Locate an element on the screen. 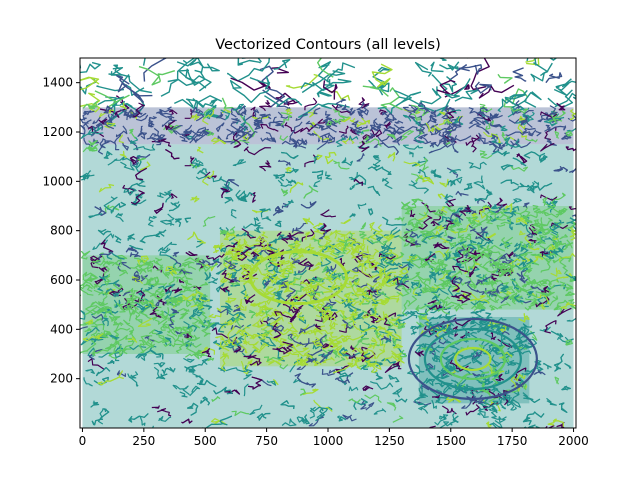 This screenshot has width=640, height=480. x-tick-label: 0 is located at coordinates (83, 441).